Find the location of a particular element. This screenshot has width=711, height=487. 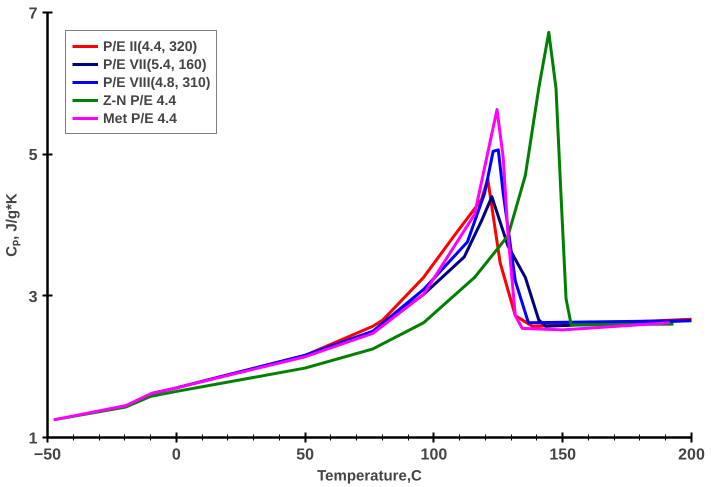

x-tick-label: 100 is located at coordinates (434, 455).